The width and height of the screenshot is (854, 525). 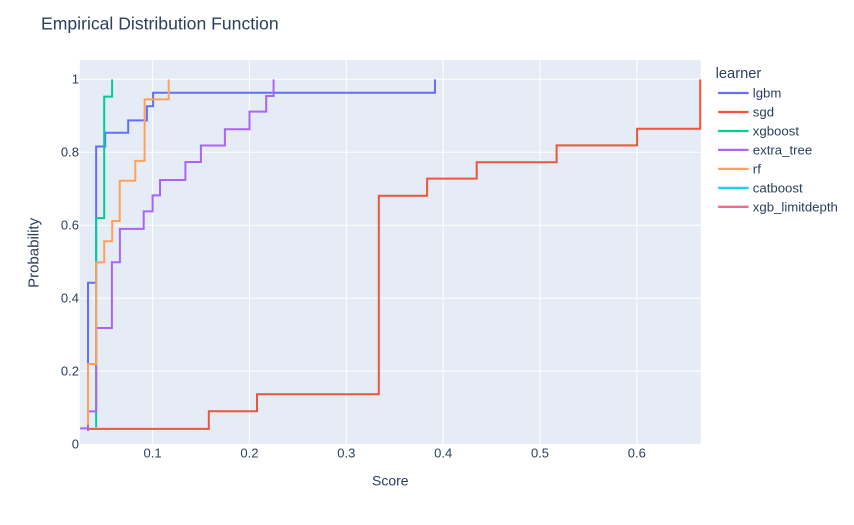 I want to click on svg-text: 0.8, so click(x=70, y=152).